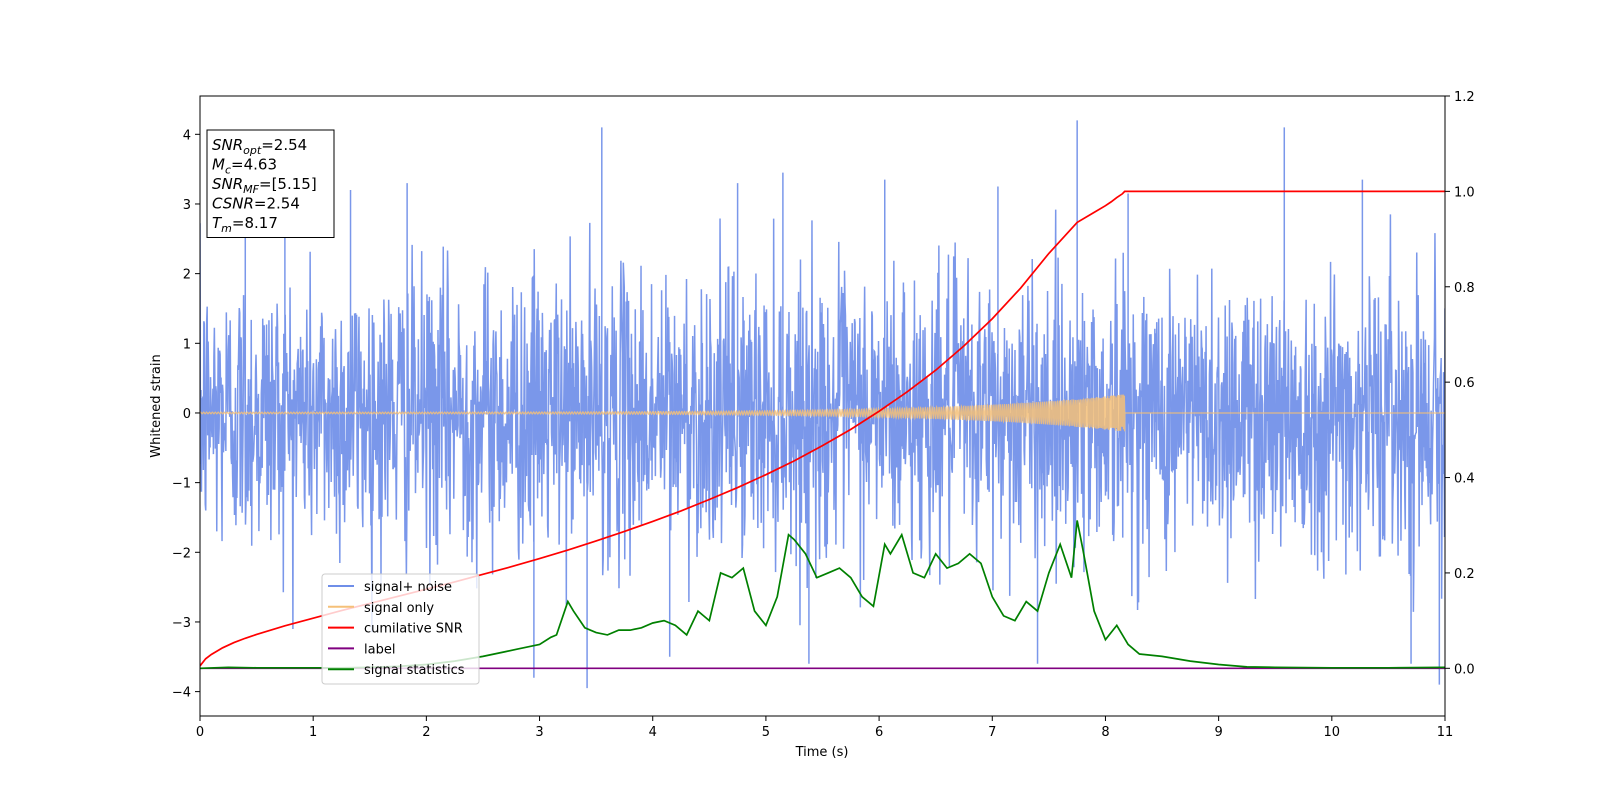  I want to click on legend-label-signal-statistics: signal statistics, so click(414, 670).